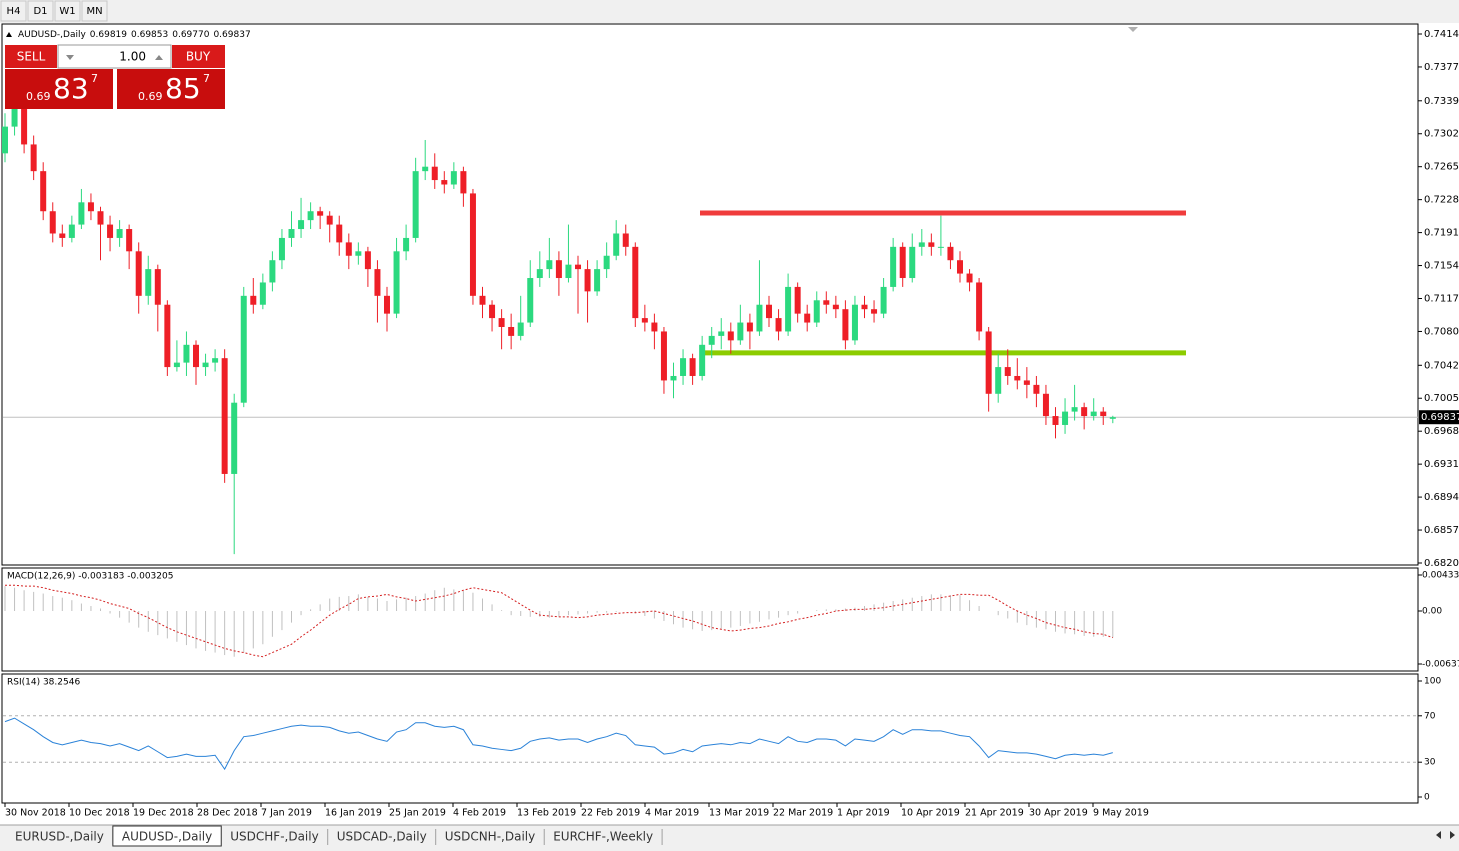 The width and height of the screenshot is (1459, 851). I want to click on timeframe-label: W1, so click(67, 11).